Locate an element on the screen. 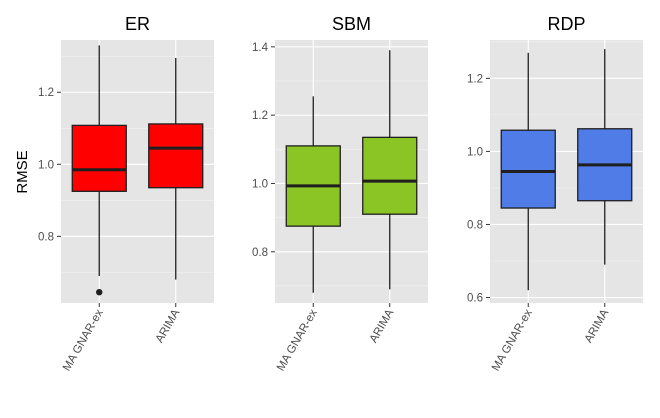  panel-title-0: ER is located at coordinates (137, 24).